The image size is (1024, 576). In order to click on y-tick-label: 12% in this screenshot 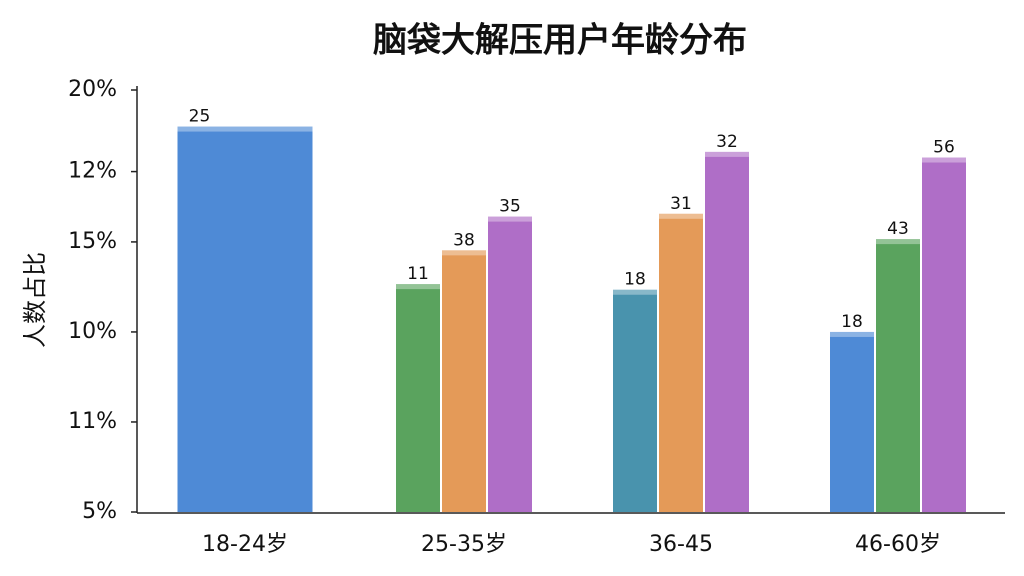, I will do `click(92, 171)`.